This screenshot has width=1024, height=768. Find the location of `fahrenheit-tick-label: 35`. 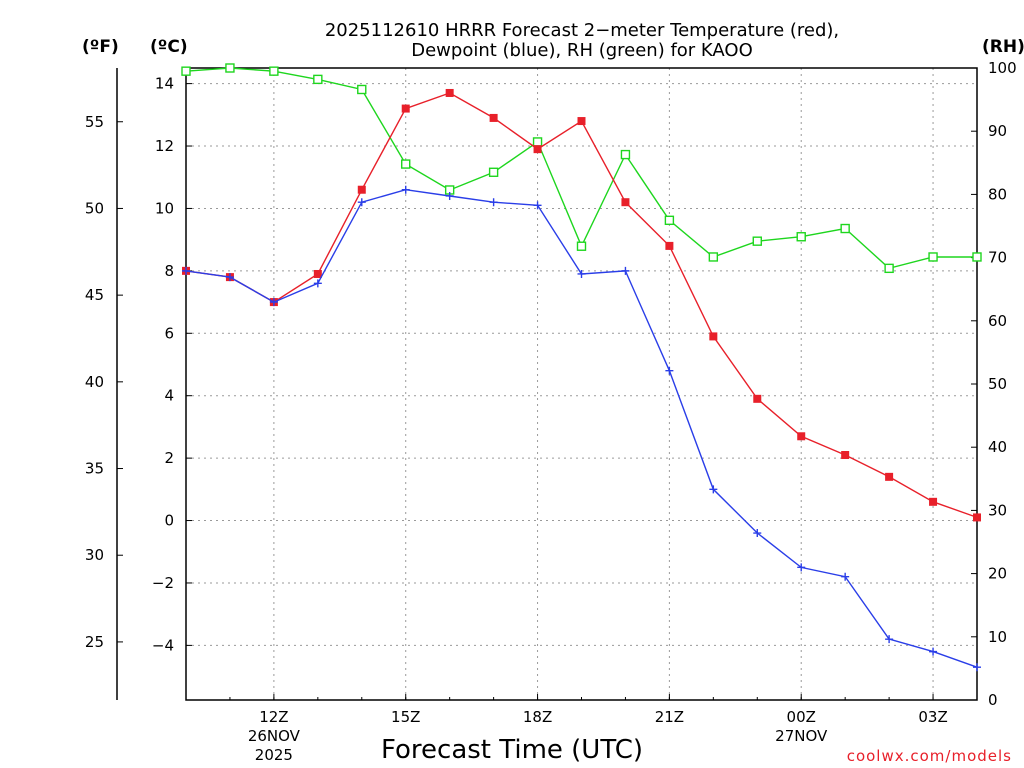

fahrenheit-tick-label: 35 is located at coordinates (94, 469).